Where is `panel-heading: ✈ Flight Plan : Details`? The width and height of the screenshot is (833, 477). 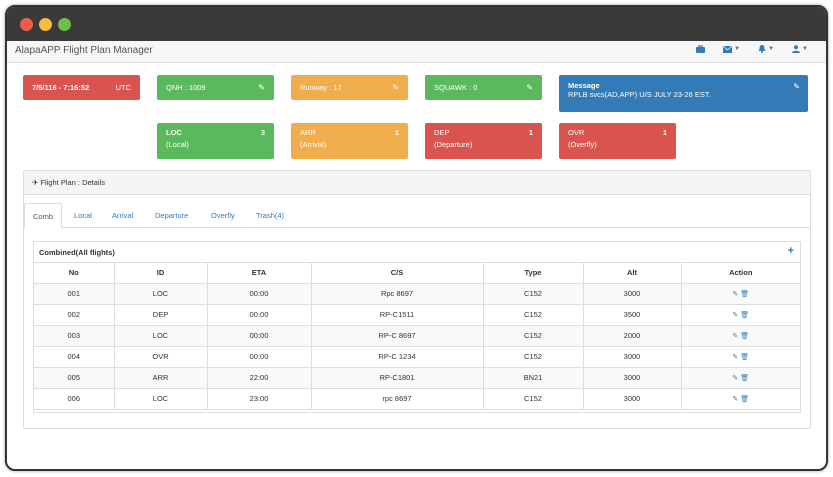
panel-heading: ✈ Flight Plan : Details is located at coordinates (417, 183).